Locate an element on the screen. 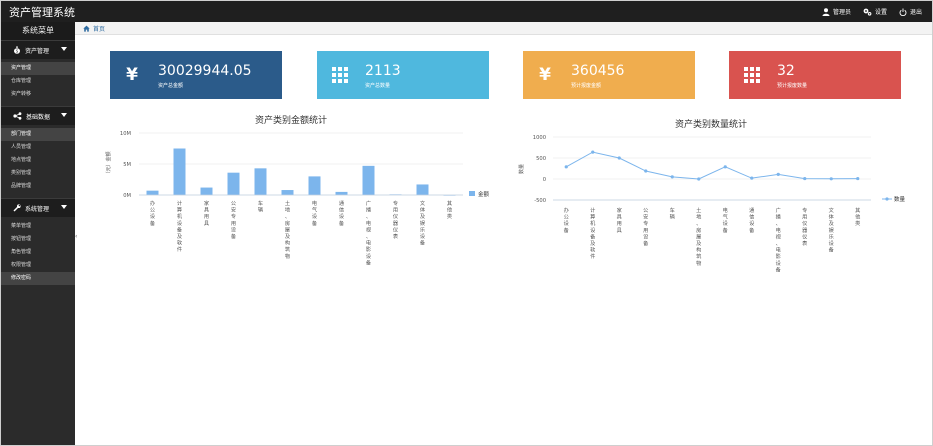 The width and height of the screenshot is (933, 446). x-tick-char: 物 is located at coordinates (698, 263).